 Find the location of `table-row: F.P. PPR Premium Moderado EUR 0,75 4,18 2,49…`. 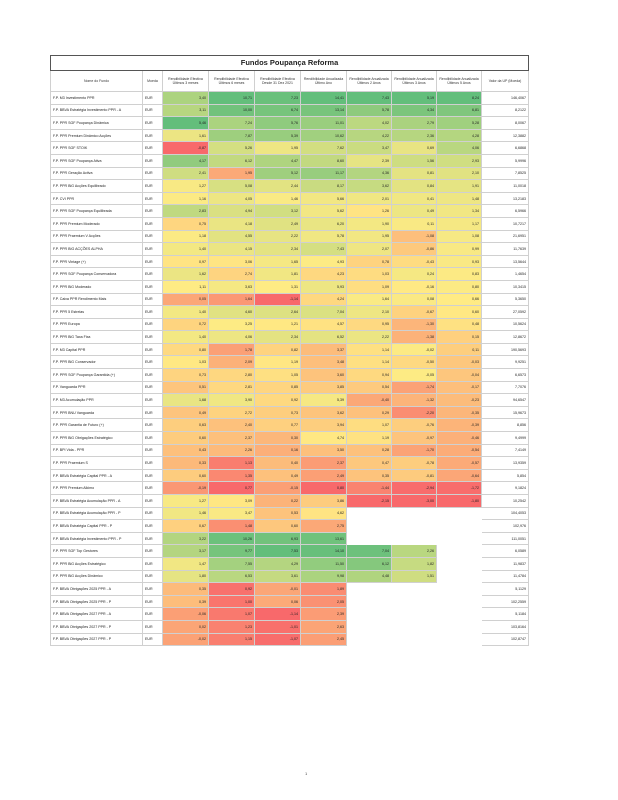

table-row: F.P. PPR Premium Moderado EUR 0,75 4,18 2,49… is located at coordinates (290, 223).